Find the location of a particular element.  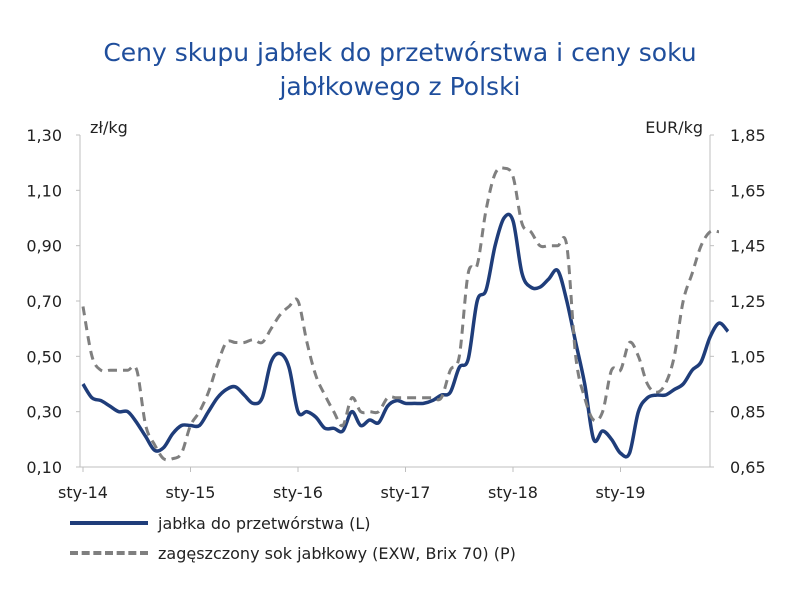

legend-item-apples: jabłka do przetwórstwa (L) is located at coordinates (293, 523).